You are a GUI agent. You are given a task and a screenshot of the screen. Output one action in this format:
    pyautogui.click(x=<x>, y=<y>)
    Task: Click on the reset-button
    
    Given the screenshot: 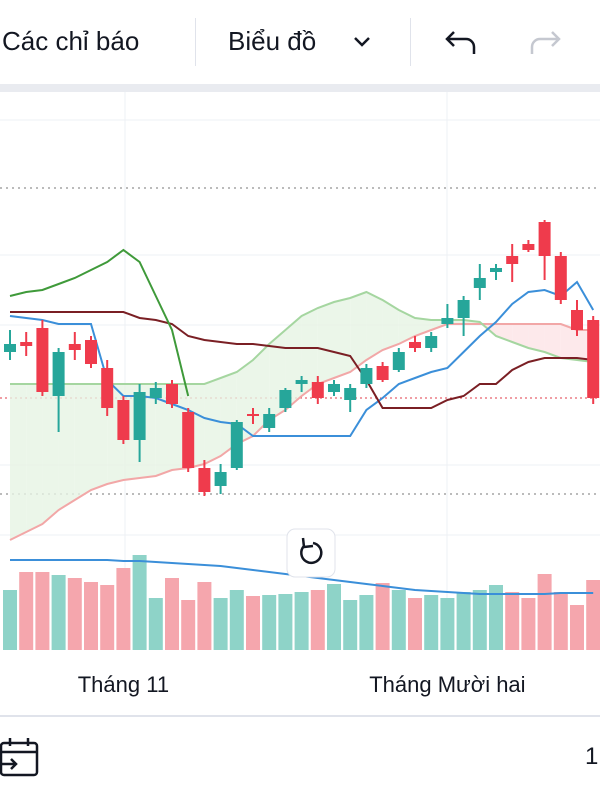 What is the action you would take?
    pyautogui.click(x=311, y=553)
    